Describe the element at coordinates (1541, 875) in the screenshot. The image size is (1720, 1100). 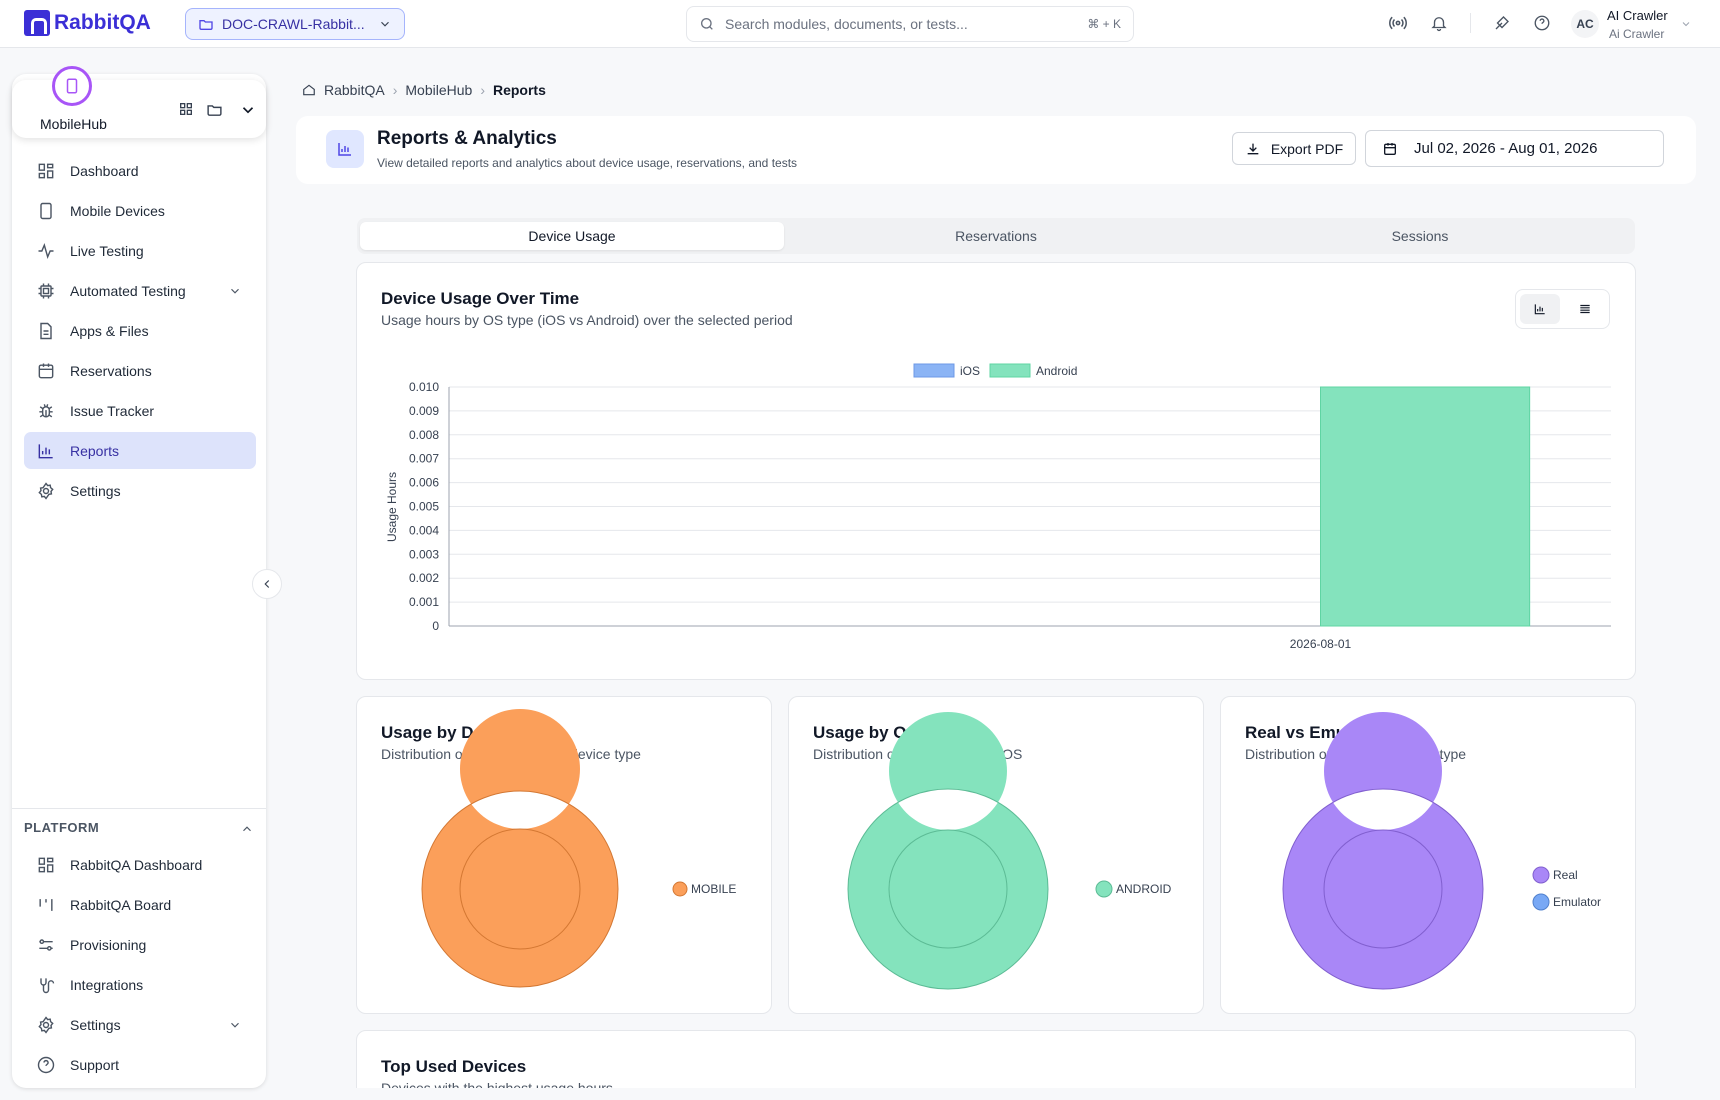
I see `legend-dot-real` at that location.